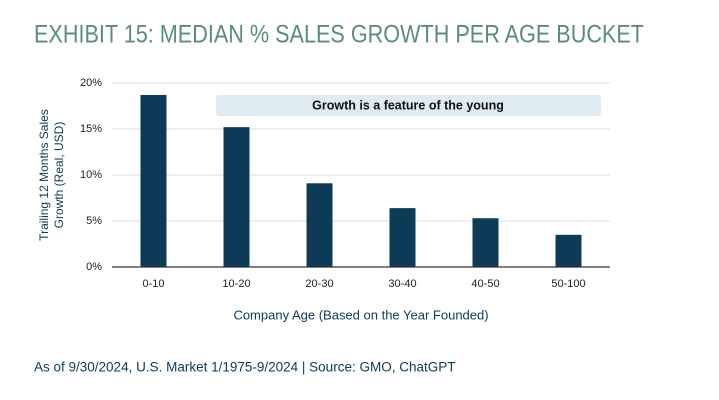 The width and height of the screenshot is (719, 400). What do you see at coordinates (59, 175) in the screenshot?
I see `y-axis-label: Growth (Real, USD)` at bounding box center [59, 175].